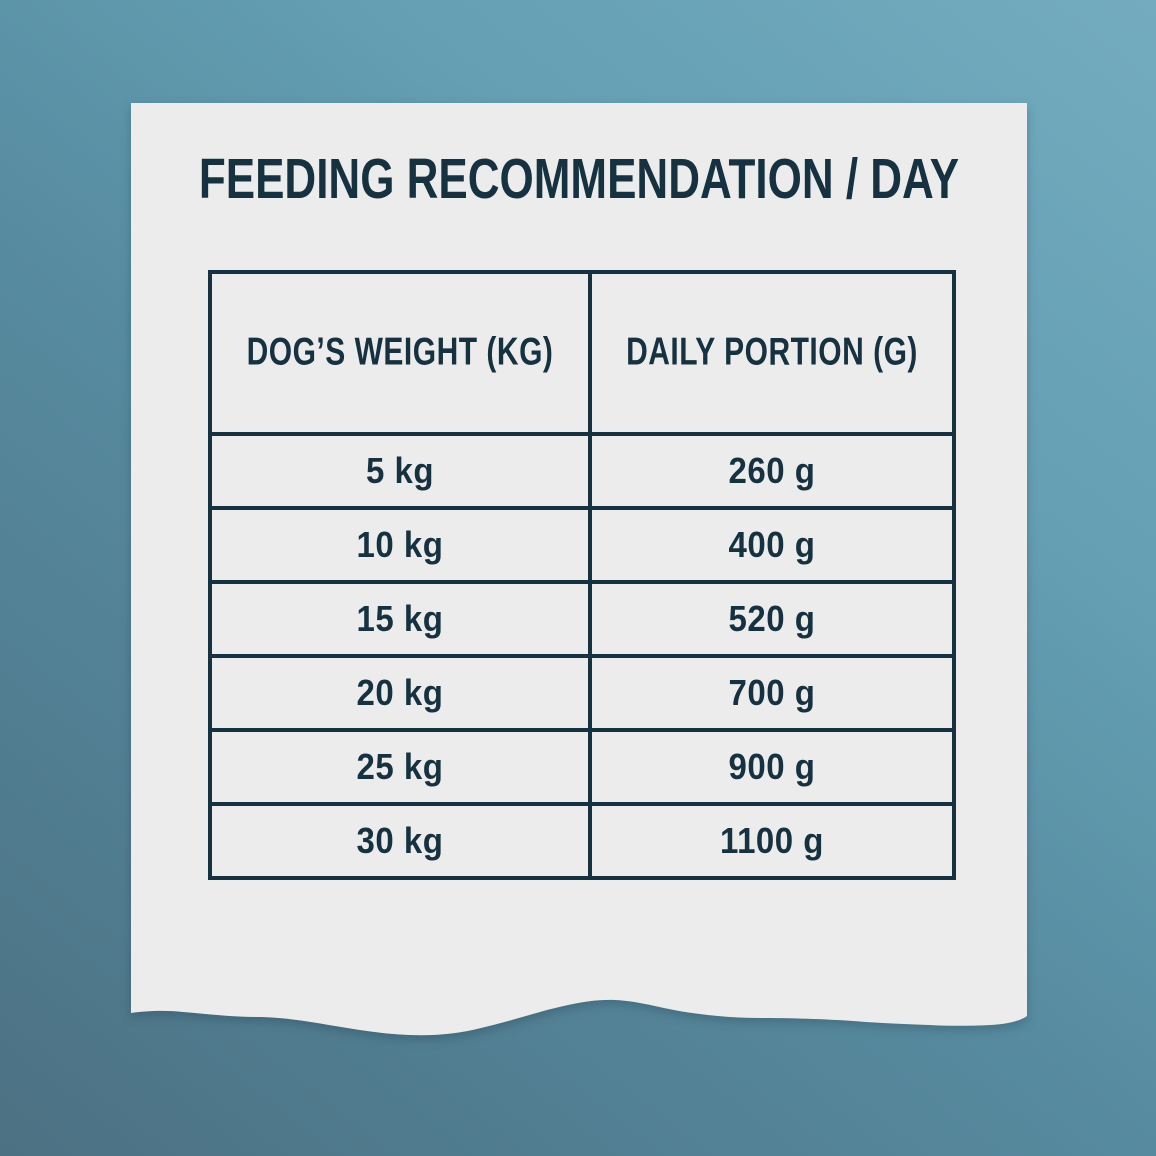 The height and width of the screenshot is (1156, 1156). I want to click on weight-cell: 15 kg, so click(400, 619).